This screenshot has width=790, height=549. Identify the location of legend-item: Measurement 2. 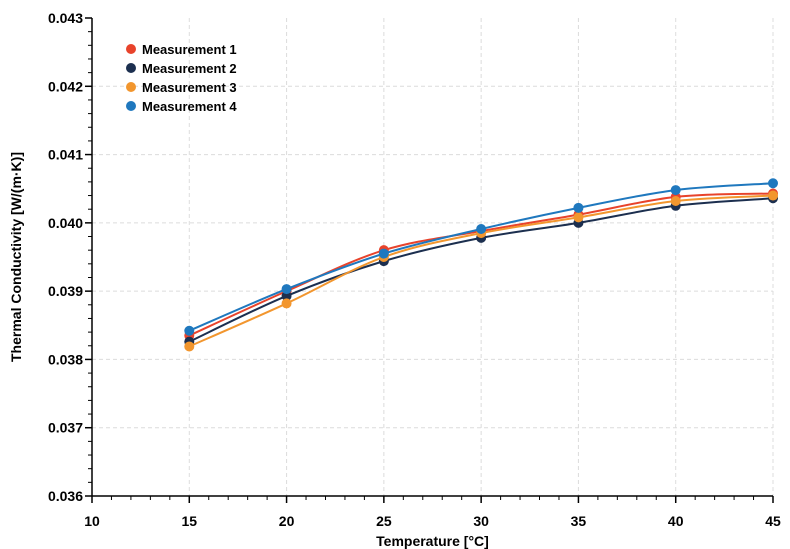
(181, 68).